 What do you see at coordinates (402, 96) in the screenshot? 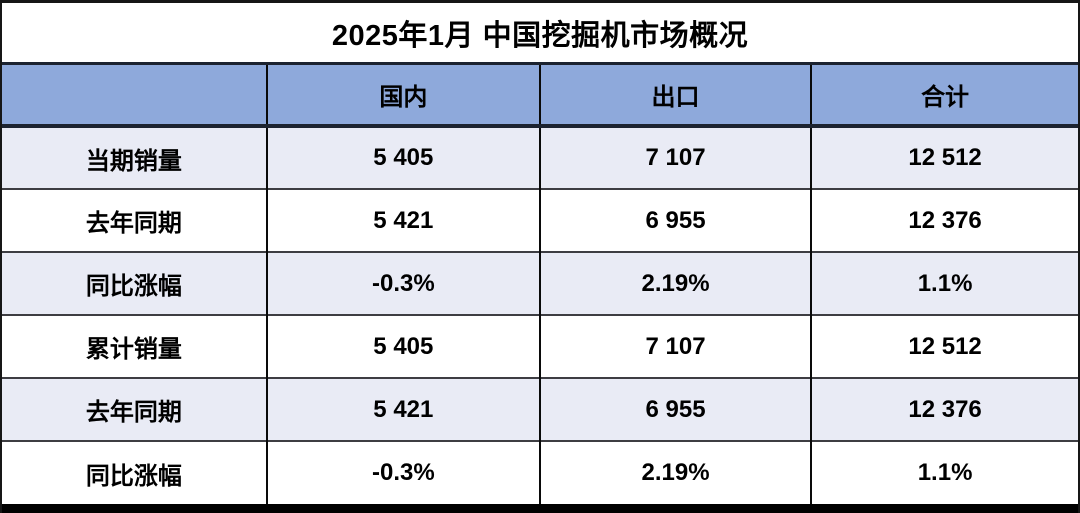
I see `header-cell-domestic: 国内` at bounding box center [402, 96].